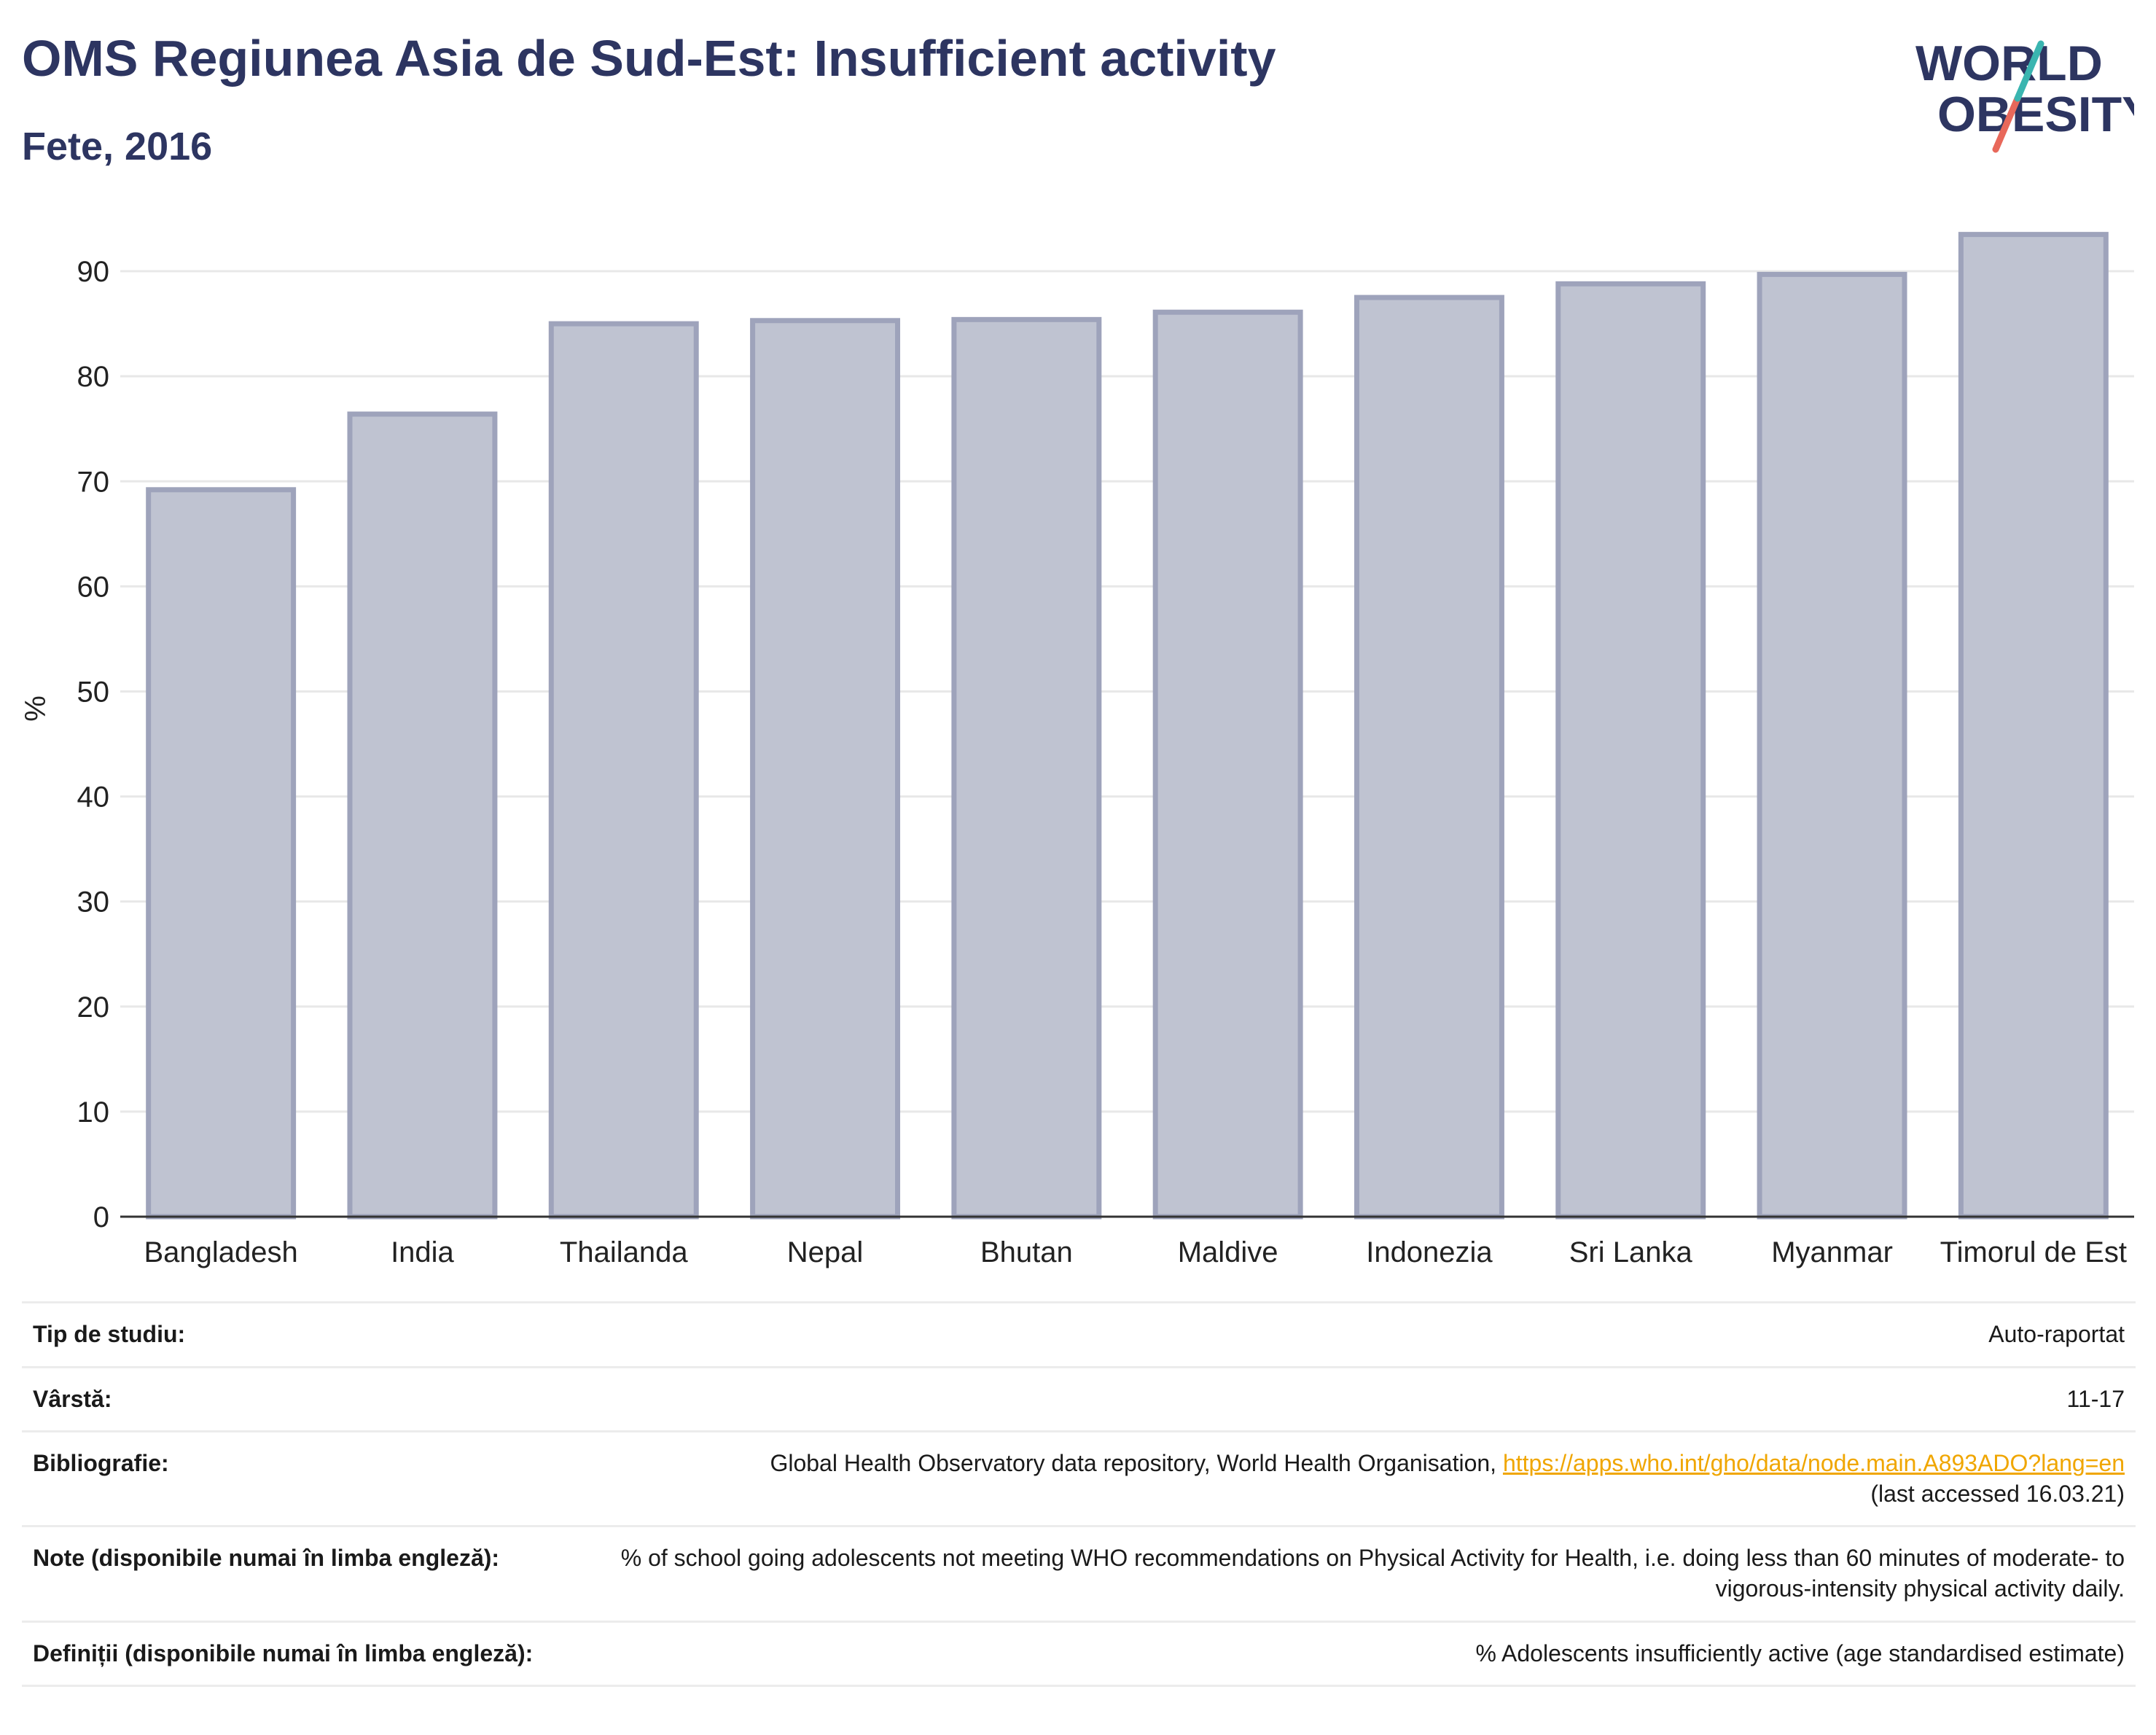 This screenshot has width=2156, height=1735. Describe the element at coordinates (1429, 757) in the screenshot. I see `bar-indonezia` at that location.